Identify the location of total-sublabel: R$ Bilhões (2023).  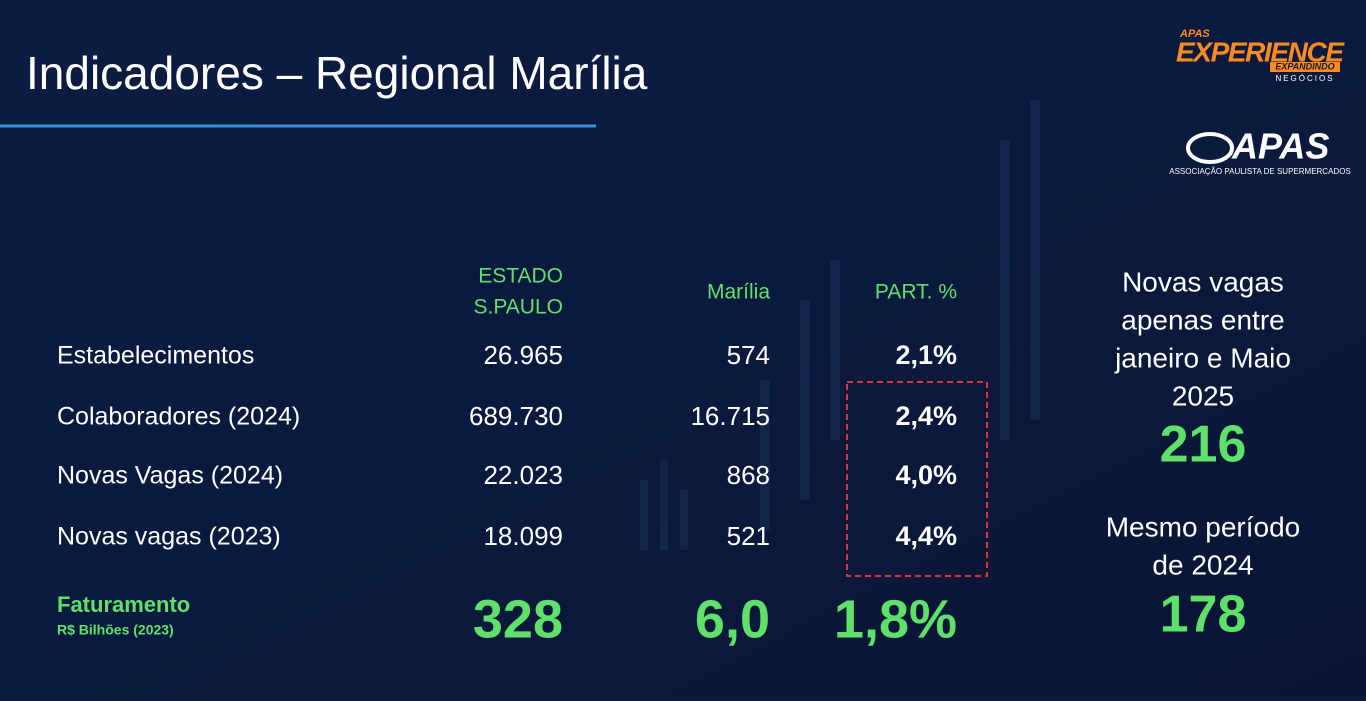
(115, 630).